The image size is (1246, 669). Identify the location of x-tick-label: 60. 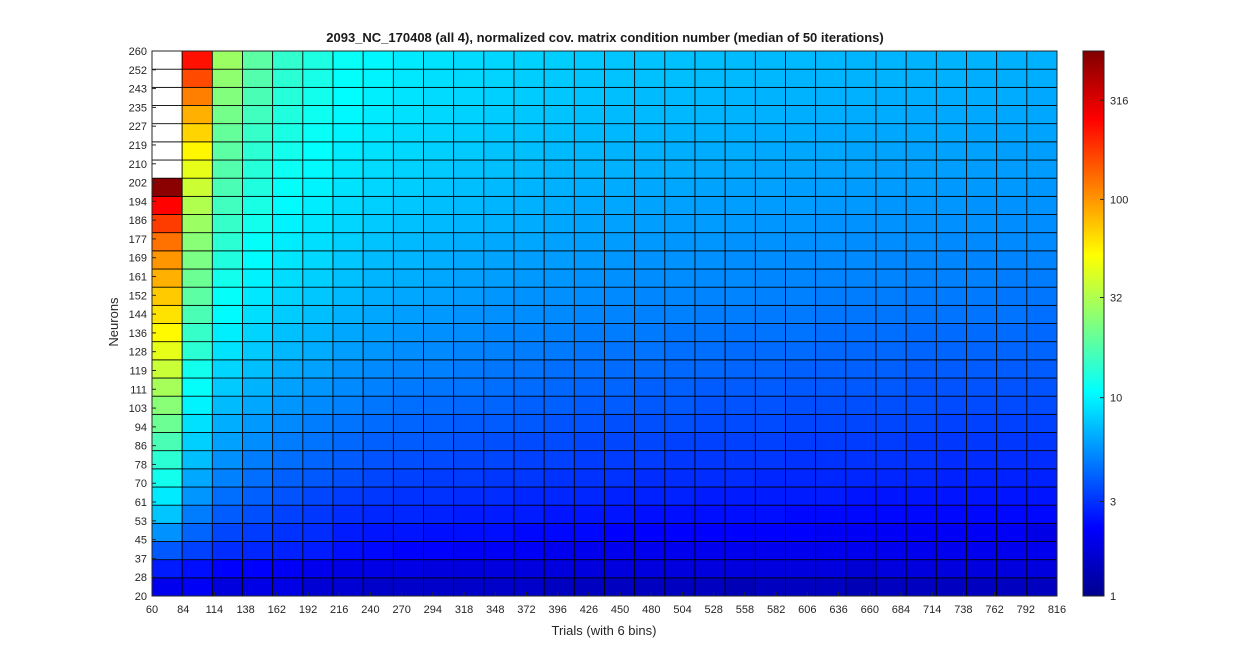
(152, 610).